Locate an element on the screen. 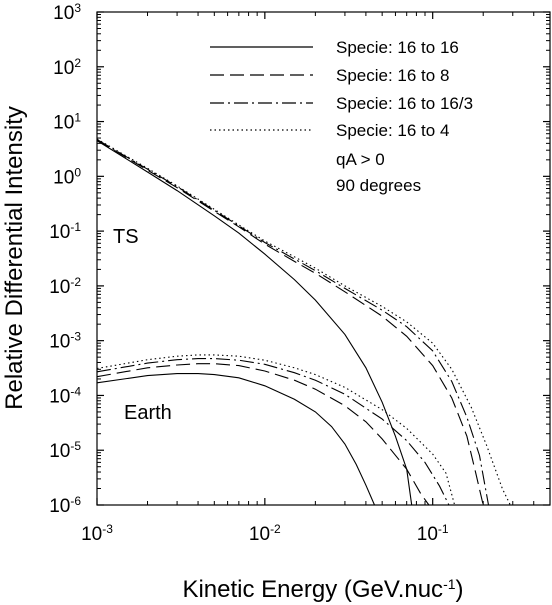  annotation-earth: Earth is located at coordinates (148, 413).